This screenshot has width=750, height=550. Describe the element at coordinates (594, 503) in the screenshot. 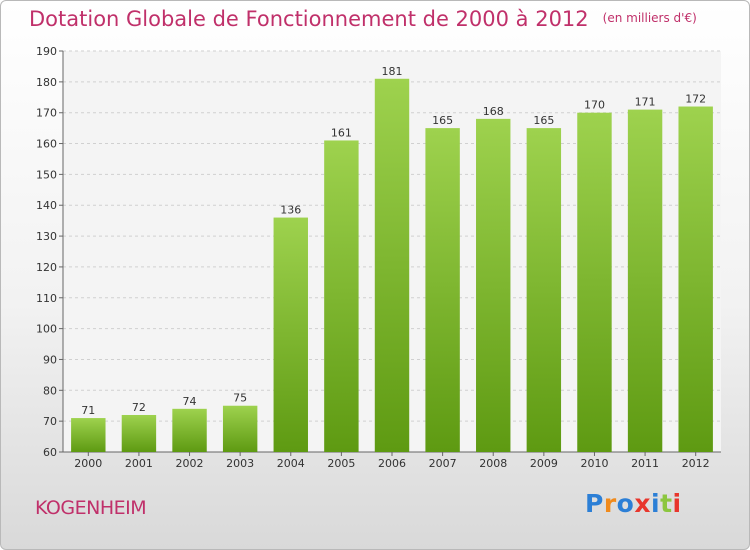

I see `logo-letter: P` at that location.